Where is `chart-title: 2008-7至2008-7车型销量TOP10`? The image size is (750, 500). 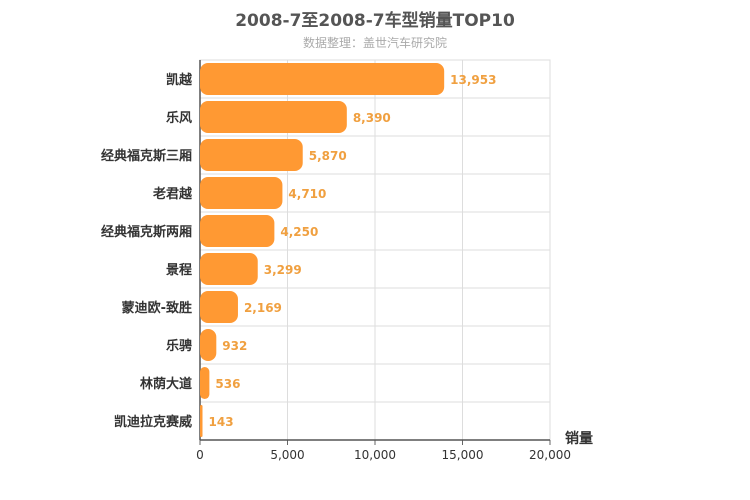
chart-title: 2008-7至2008-7车型销量TOP10 is located at coordinates (375, 21).